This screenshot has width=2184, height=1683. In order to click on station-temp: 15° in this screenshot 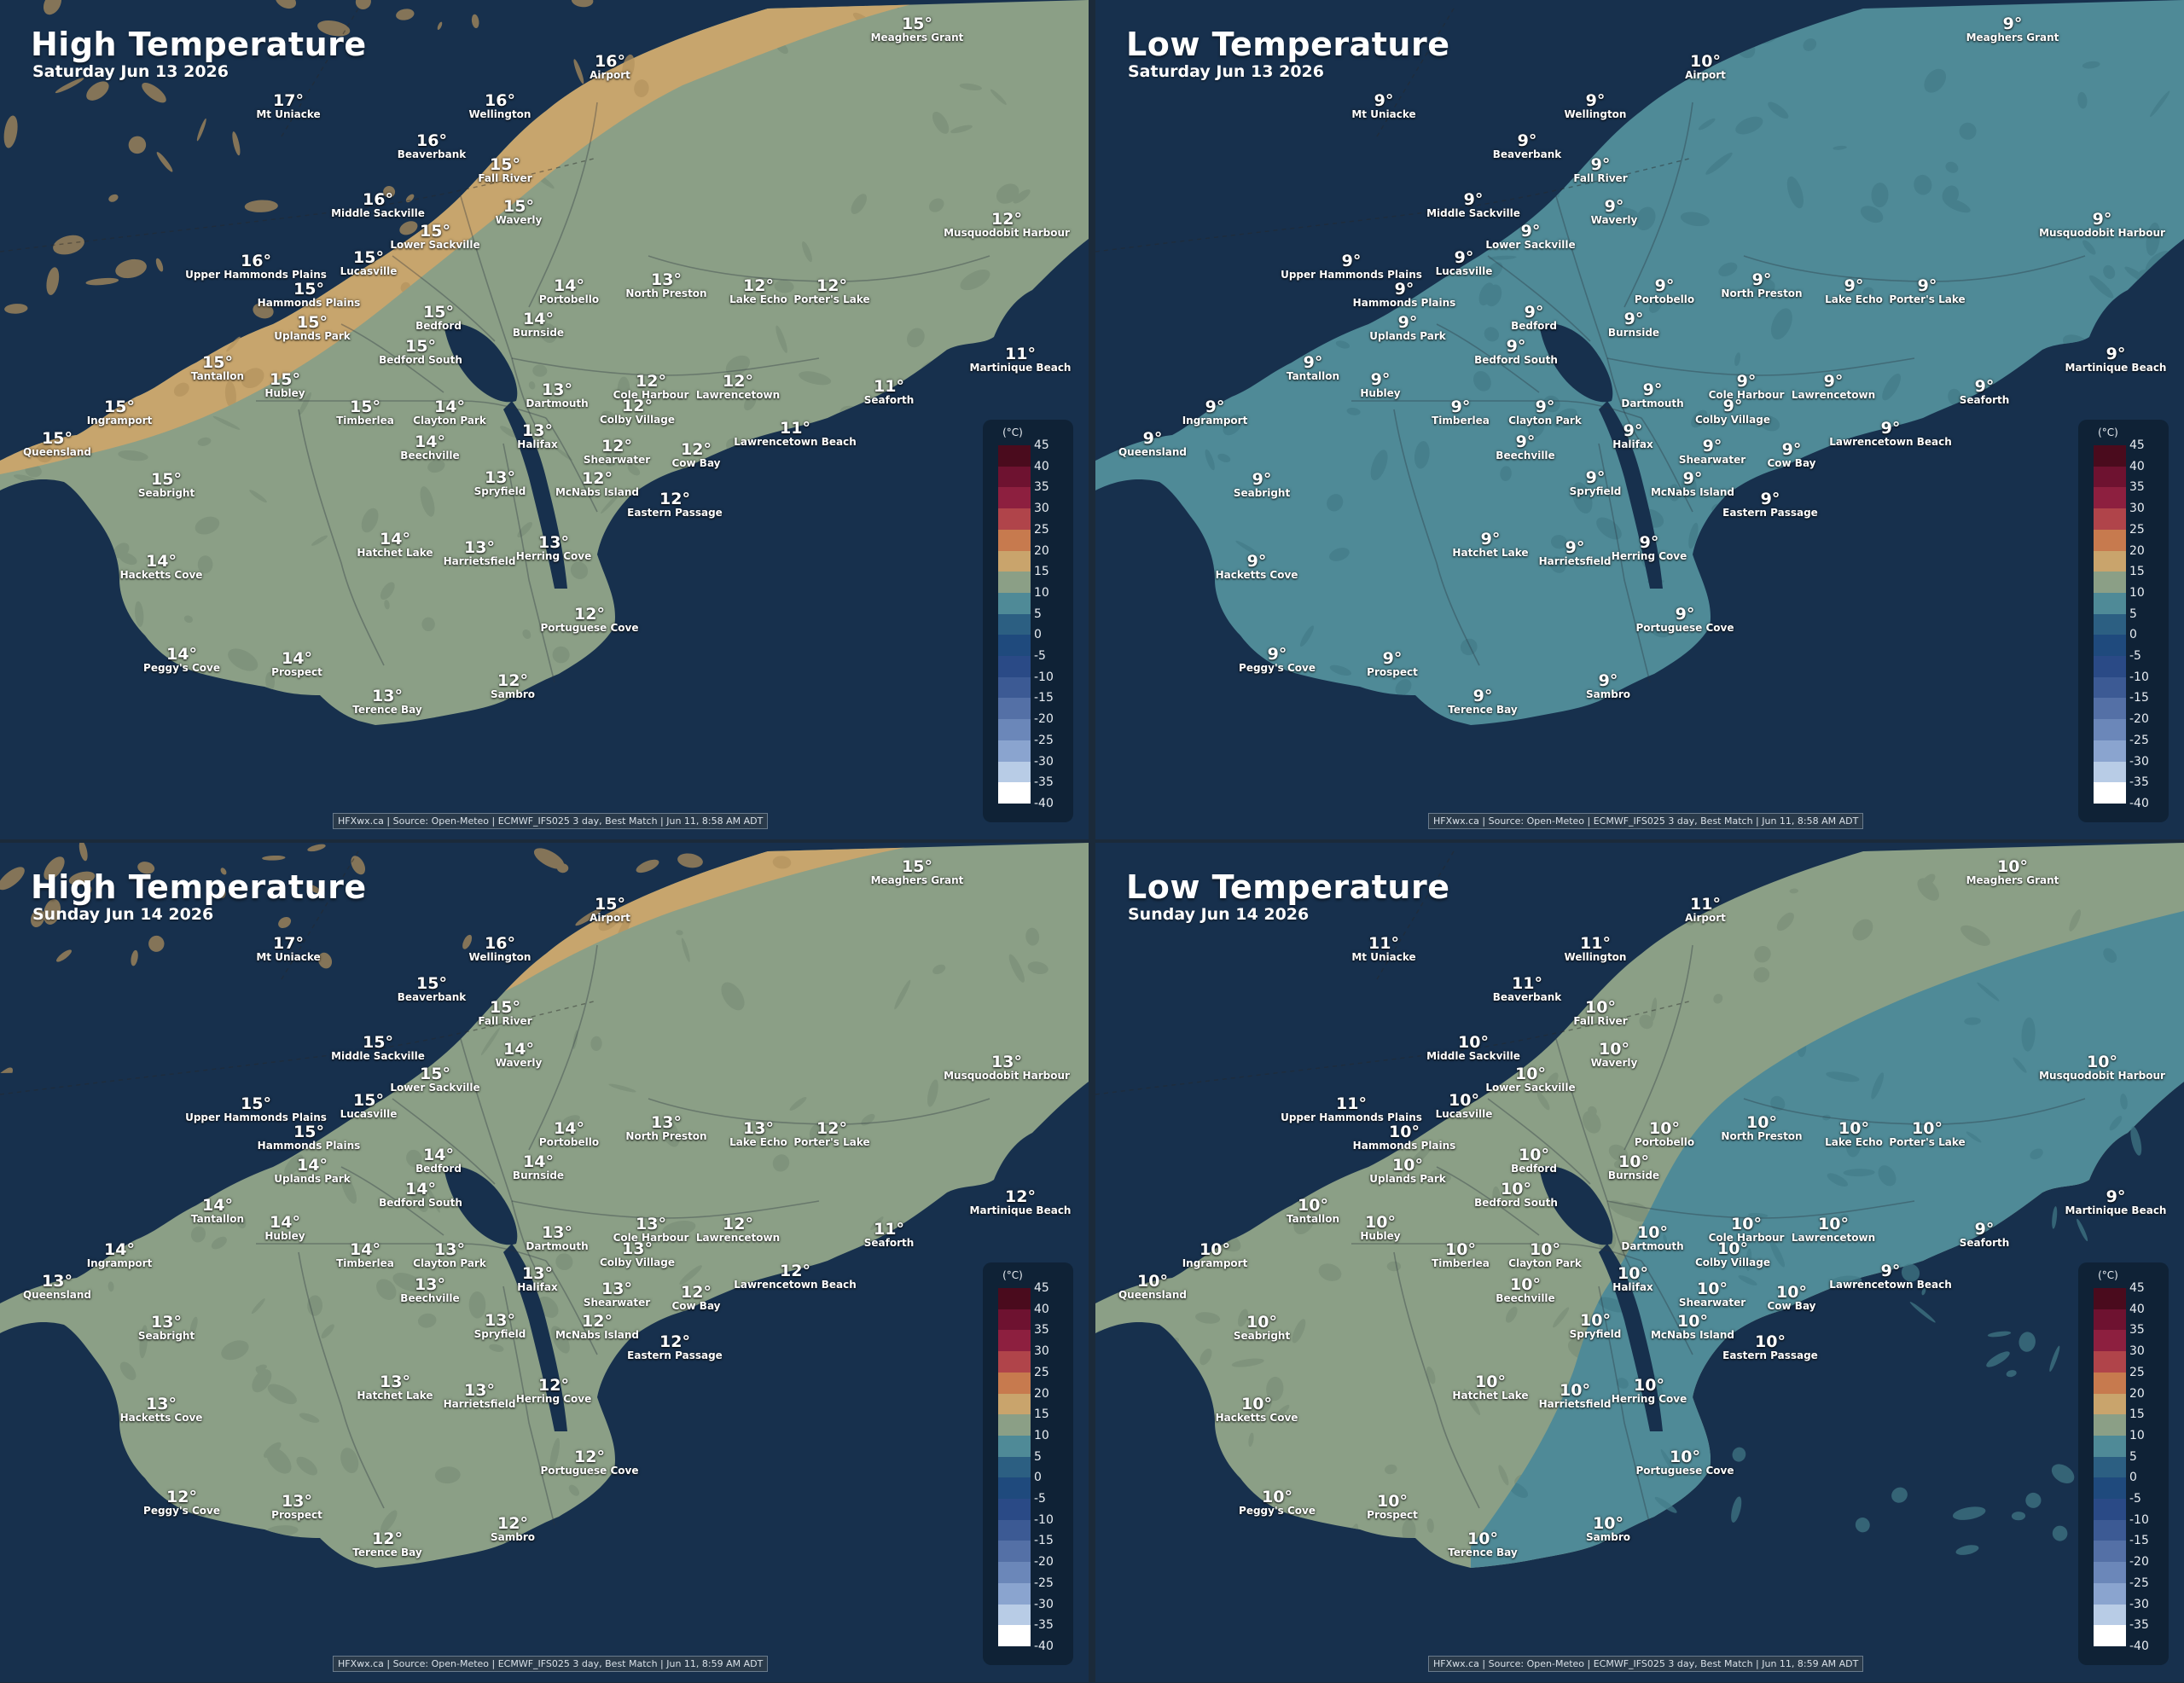, I will do `click(308, 289)`.